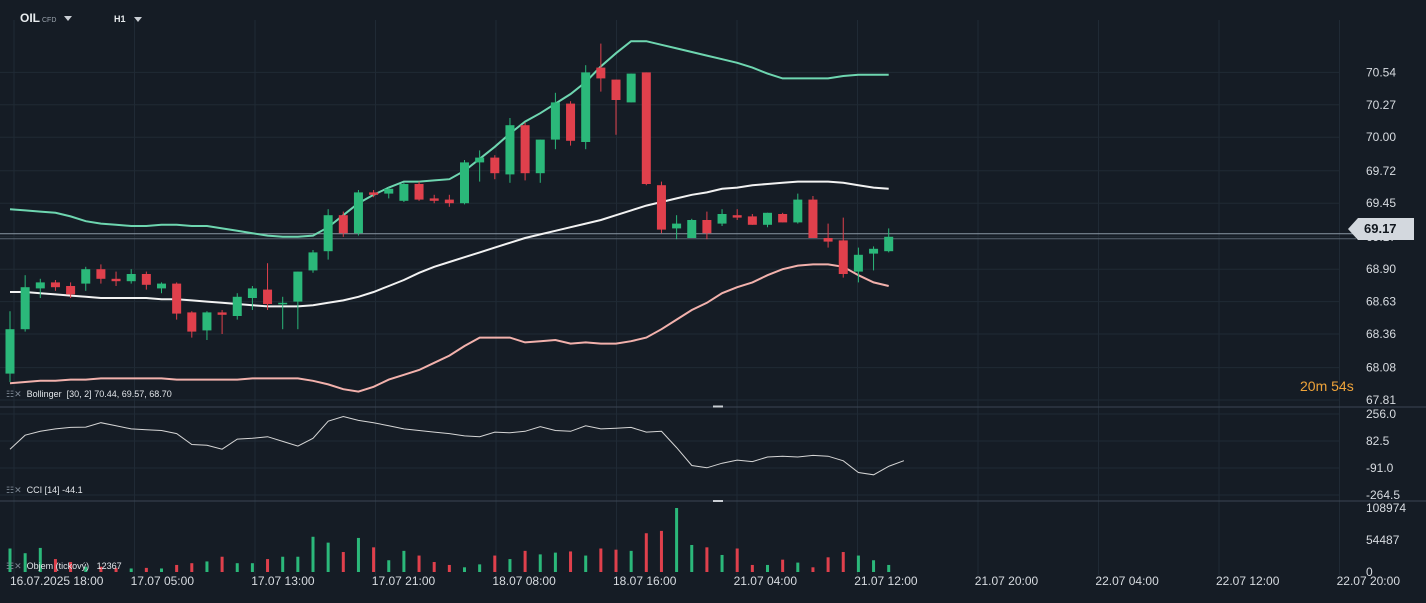 Image resolution: width=1426 pixels, height=603 pixels. Describe the element at coordinates (133, 394) in the screenshot. I see `bollinger-values: 70.44, 69.57, 68.70` at that location.